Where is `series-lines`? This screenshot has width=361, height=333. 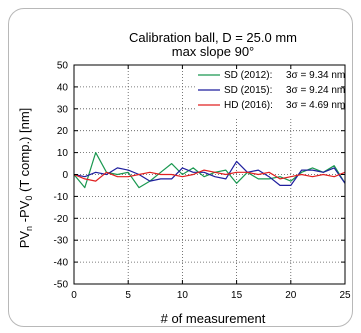
series-lines is located at coordinates (209, 170).